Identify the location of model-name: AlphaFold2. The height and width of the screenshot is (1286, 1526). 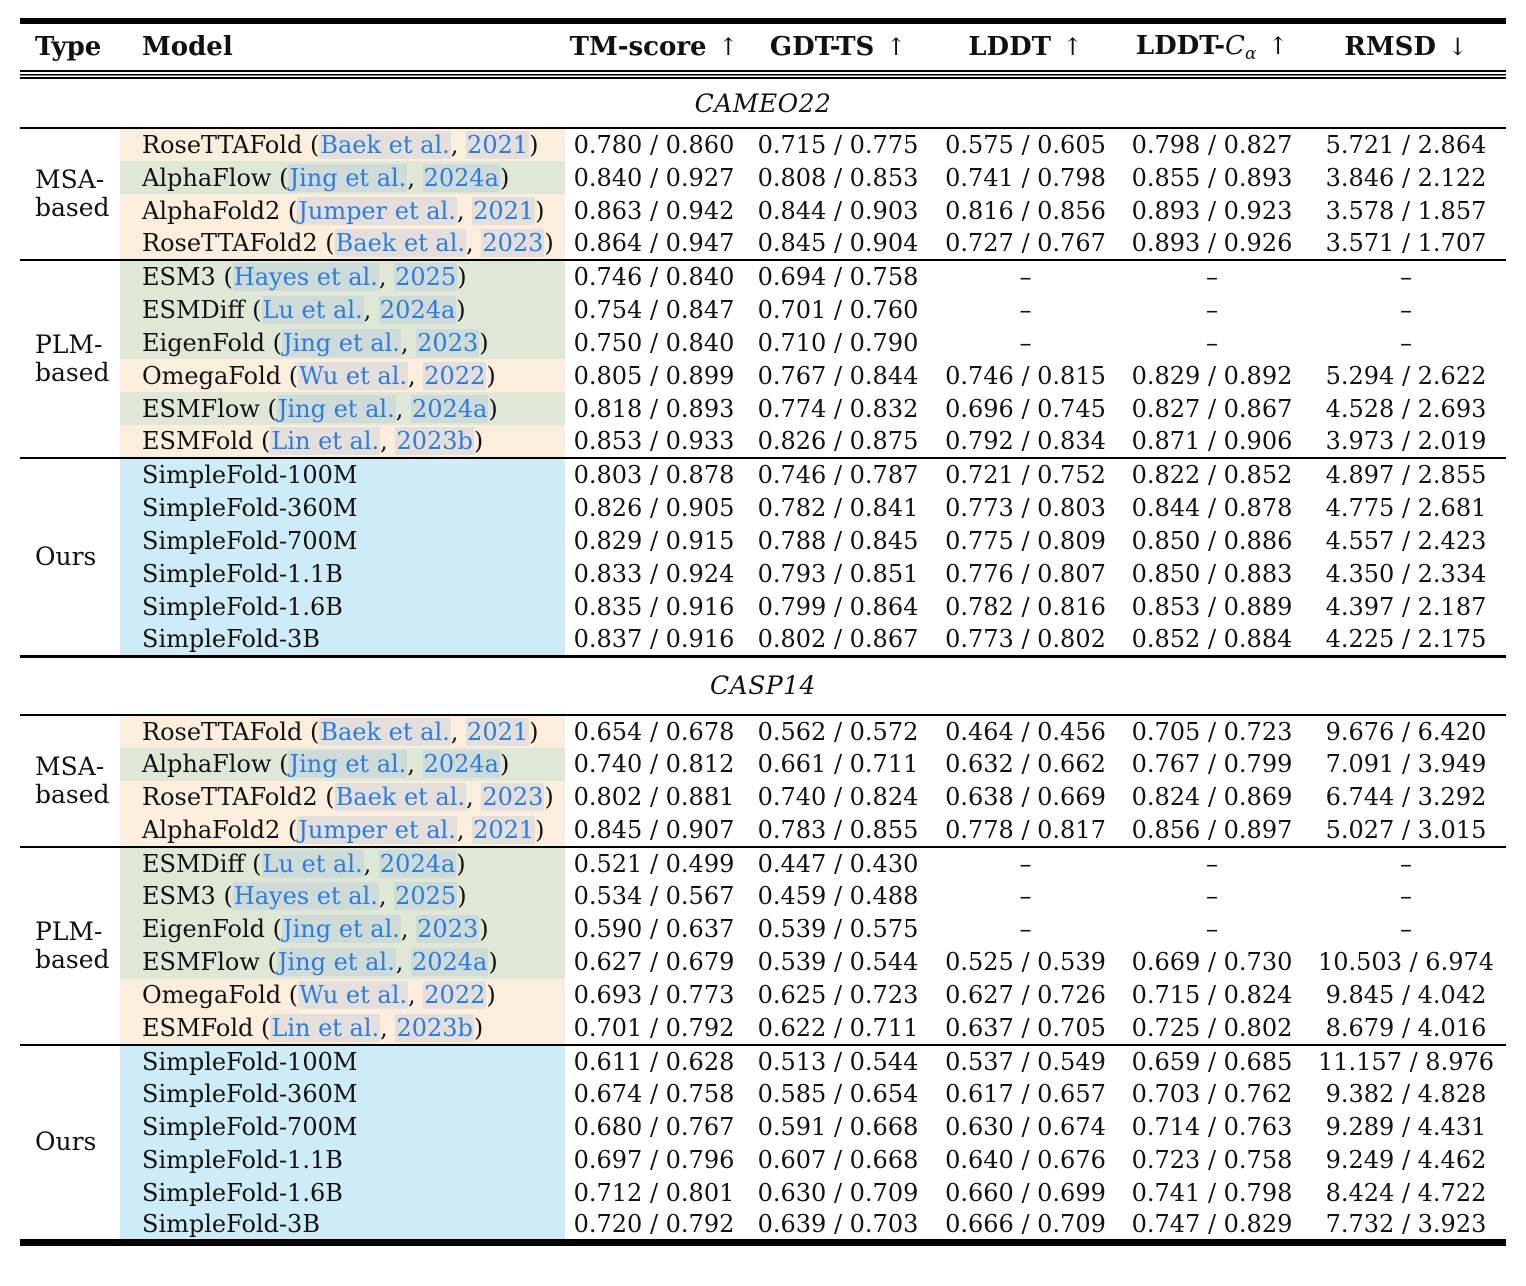
(211, 210).